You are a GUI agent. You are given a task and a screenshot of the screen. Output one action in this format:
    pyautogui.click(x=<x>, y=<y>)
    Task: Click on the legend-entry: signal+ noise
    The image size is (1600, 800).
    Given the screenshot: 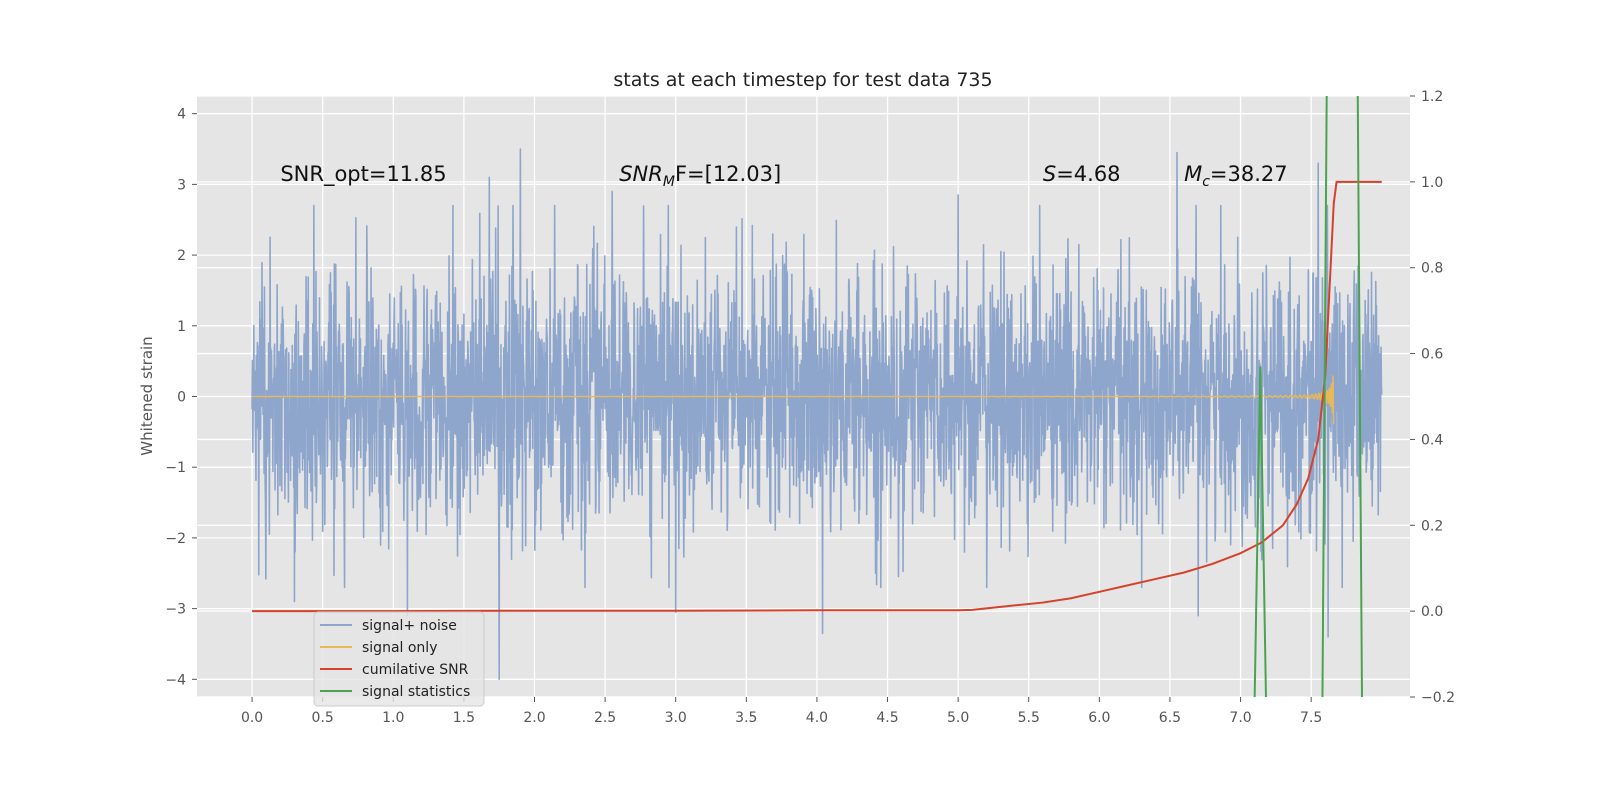 What is the action you would take?
    pyautogui.click(x=409, y=626)
    